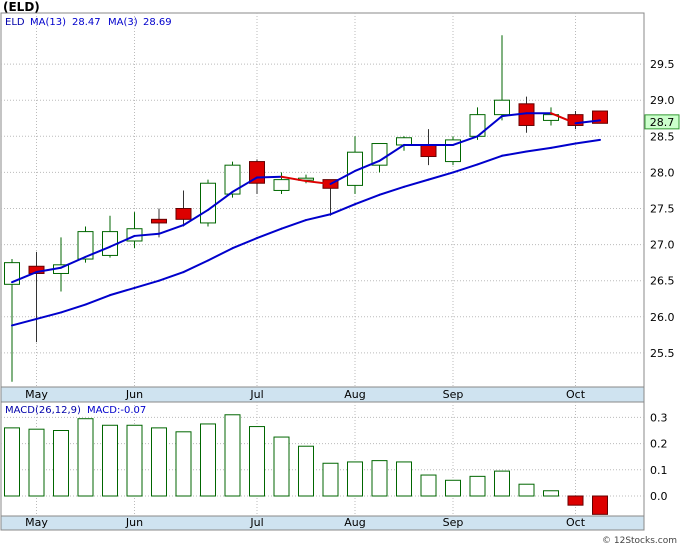 This screenshot has width=680, height=550. Describe the element at coordinates (453, 394) in the screenshot. I see `price-x-tick-label: Sep` at that location.